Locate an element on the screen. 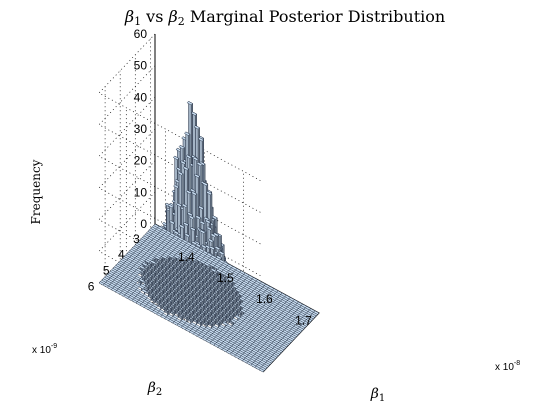 This screenshot has width=560, height=420. y-tick-label: 5 is located at coordinates (106, 271).